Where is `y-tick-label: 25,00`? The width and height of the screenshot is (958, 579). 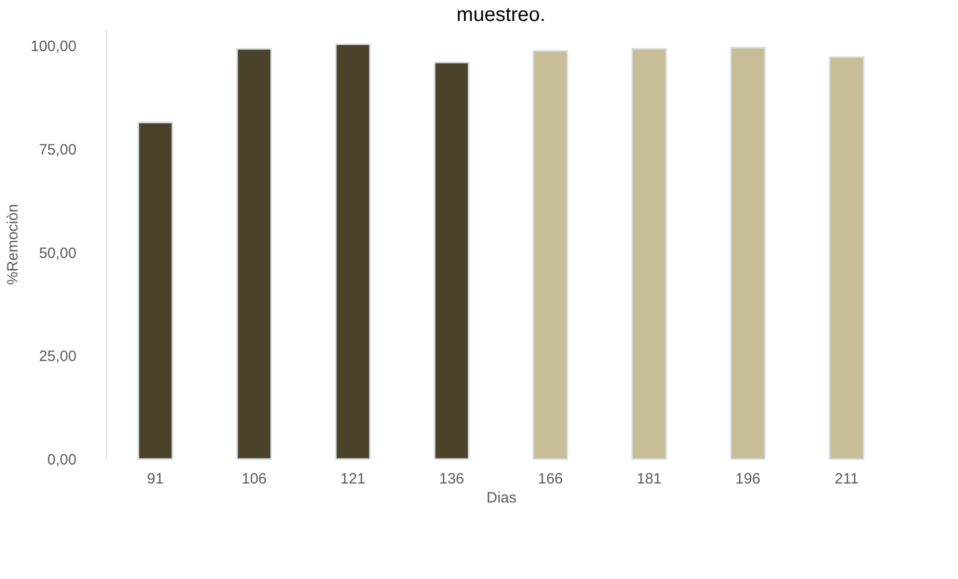 y-tick-label: 25,00 is located at coordinates (57, 357).